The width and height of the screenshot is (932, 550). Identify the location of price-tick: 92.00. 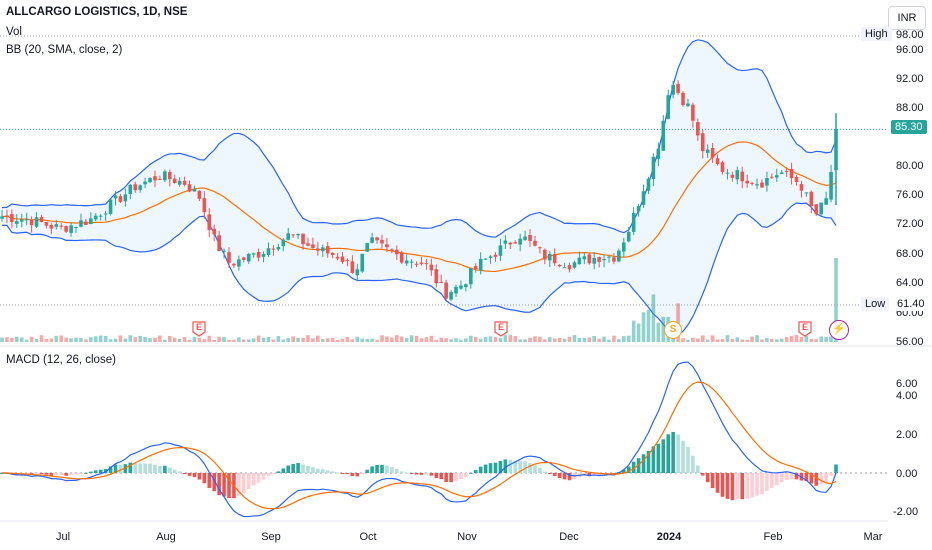
(910, 79).